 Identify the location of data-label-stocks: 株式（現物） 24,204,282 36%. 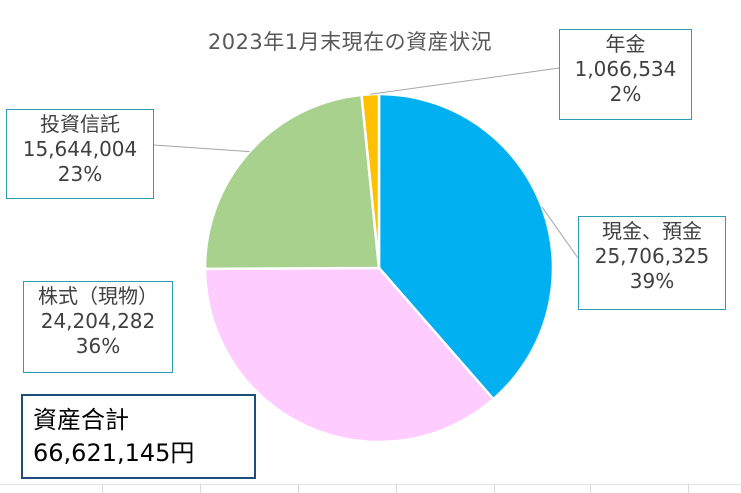
(98, 327).